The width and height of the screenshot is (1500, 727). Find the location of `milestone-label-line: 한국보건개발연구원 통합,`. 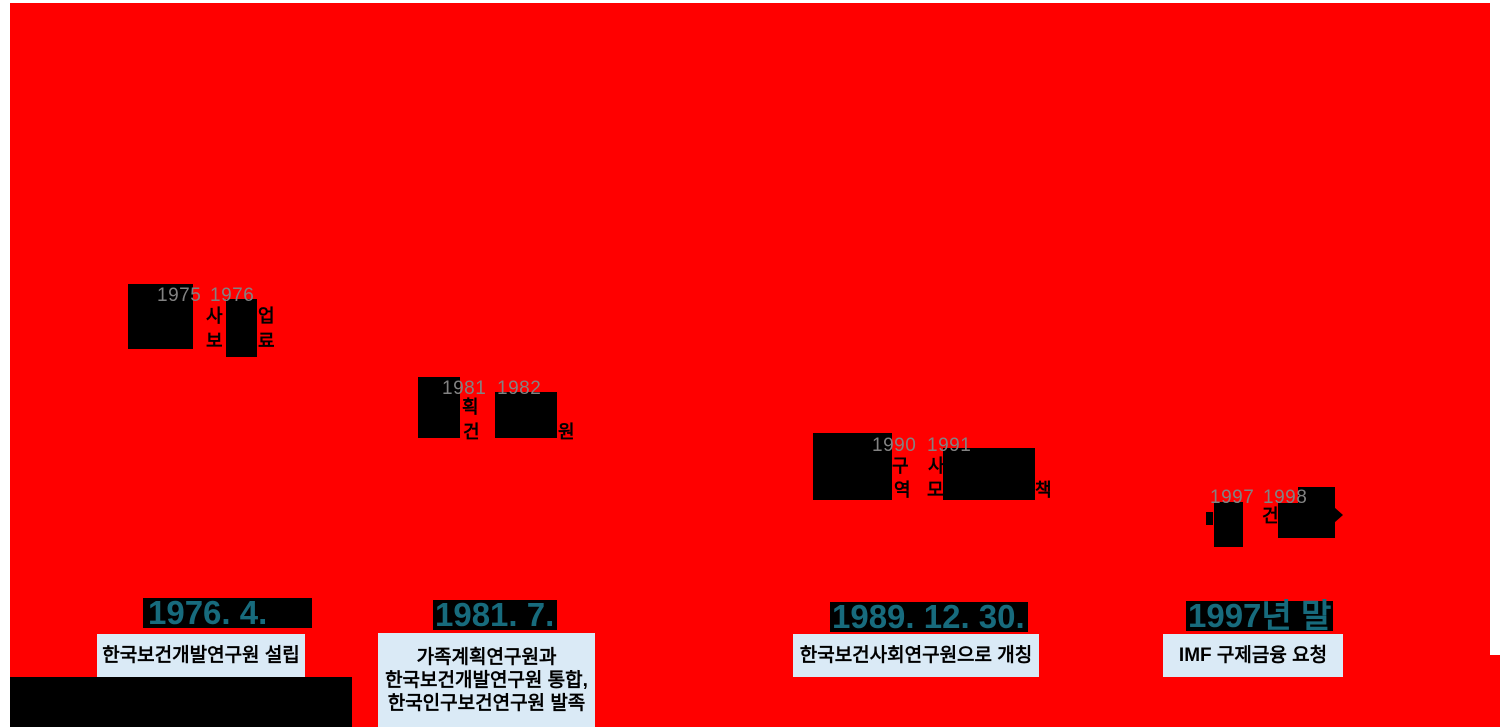

milestone-label-line: 한국보건개발연구원 통합, is located at coordinates (486, 680).